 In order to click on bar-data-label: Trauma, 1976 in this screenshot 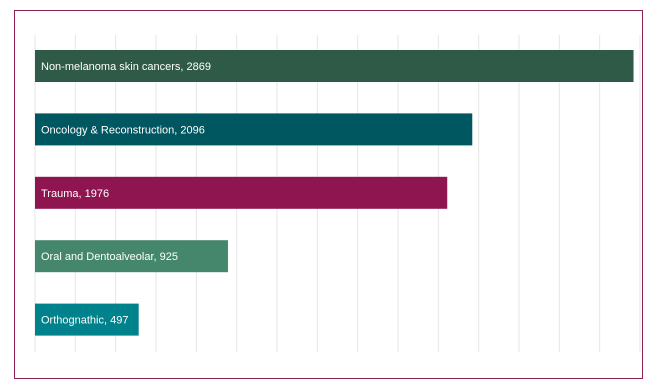, I will do `click(75, 194)`.